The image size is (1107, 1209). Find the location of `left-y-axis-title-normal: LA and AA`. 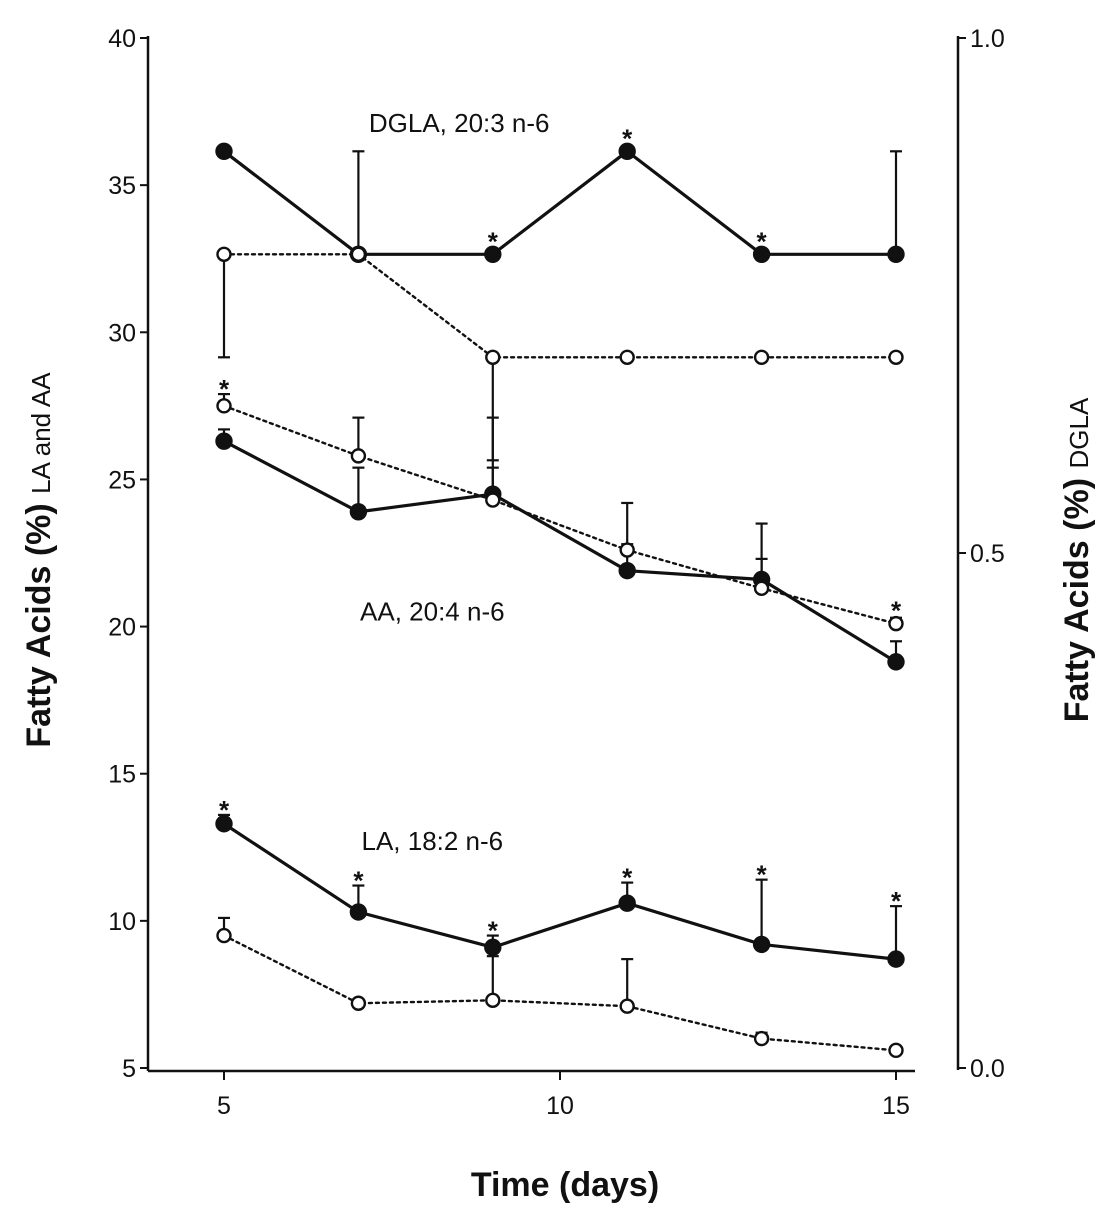

left-y-axis-title-normal: LA and AA is located at coordinates (41, 433).